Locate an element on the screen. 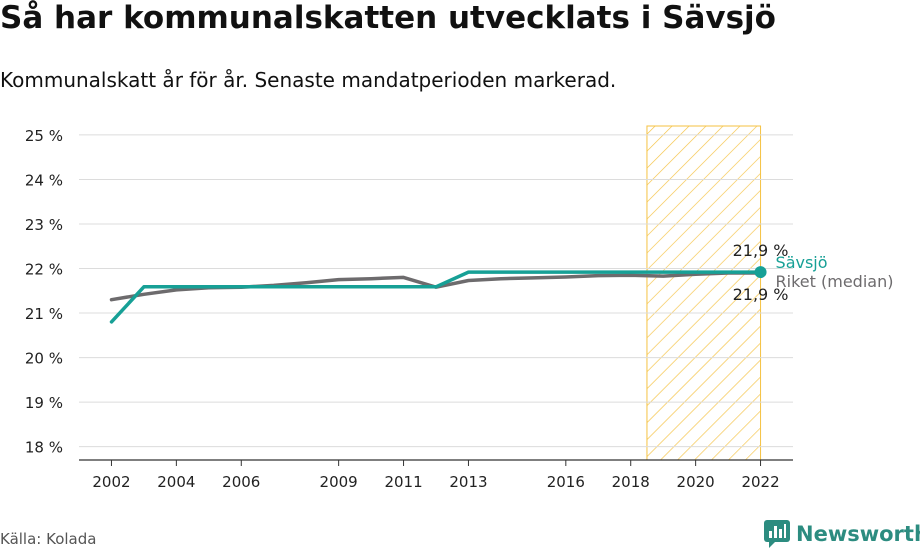 The width and height of the screenshot is (920, 552). savsjo-end-point is located at coordinates (760, 272).